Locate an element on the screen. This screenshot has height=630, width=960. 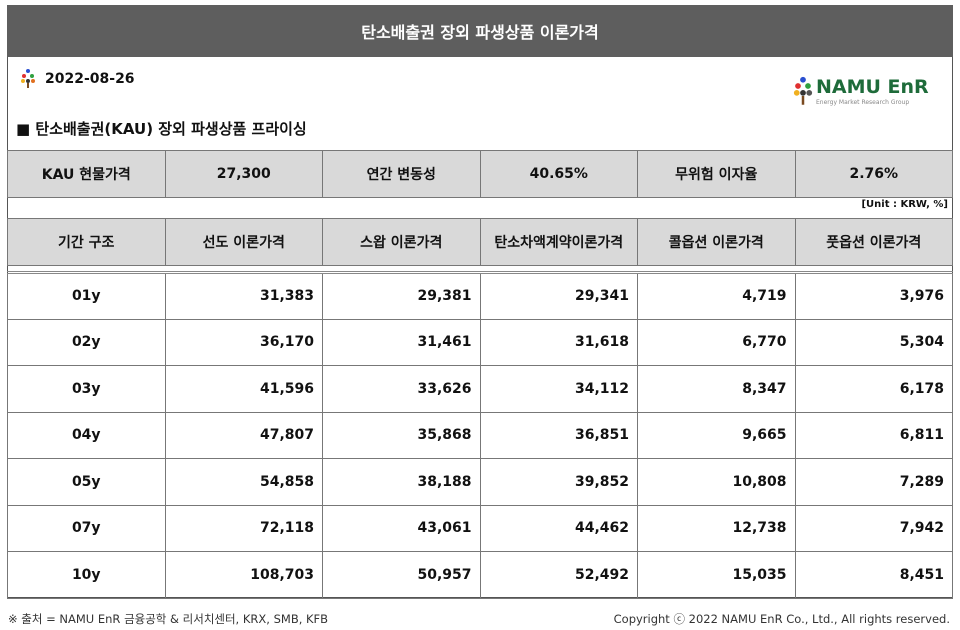
price-cell: 4,719 is located at coordinates (716, 296).